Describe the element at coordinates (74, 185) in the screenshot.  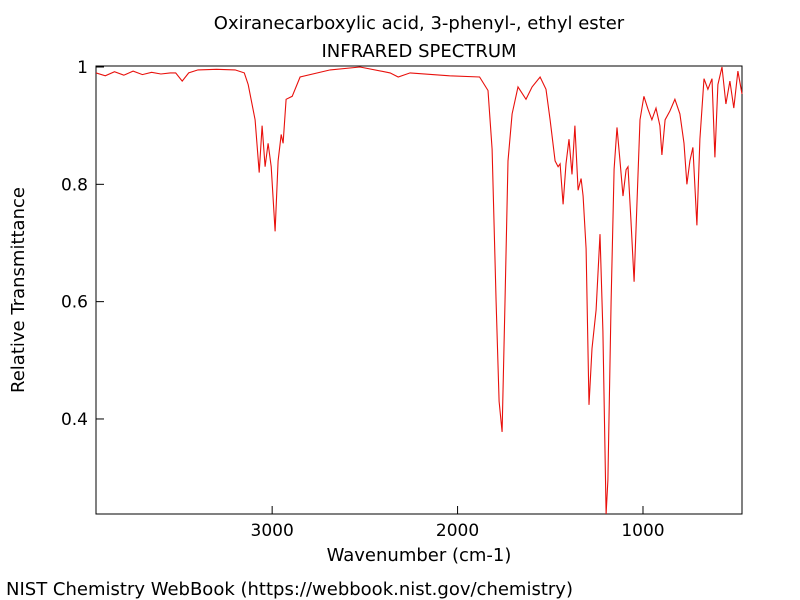
I see `y-tick-label: 0.8` at that location.